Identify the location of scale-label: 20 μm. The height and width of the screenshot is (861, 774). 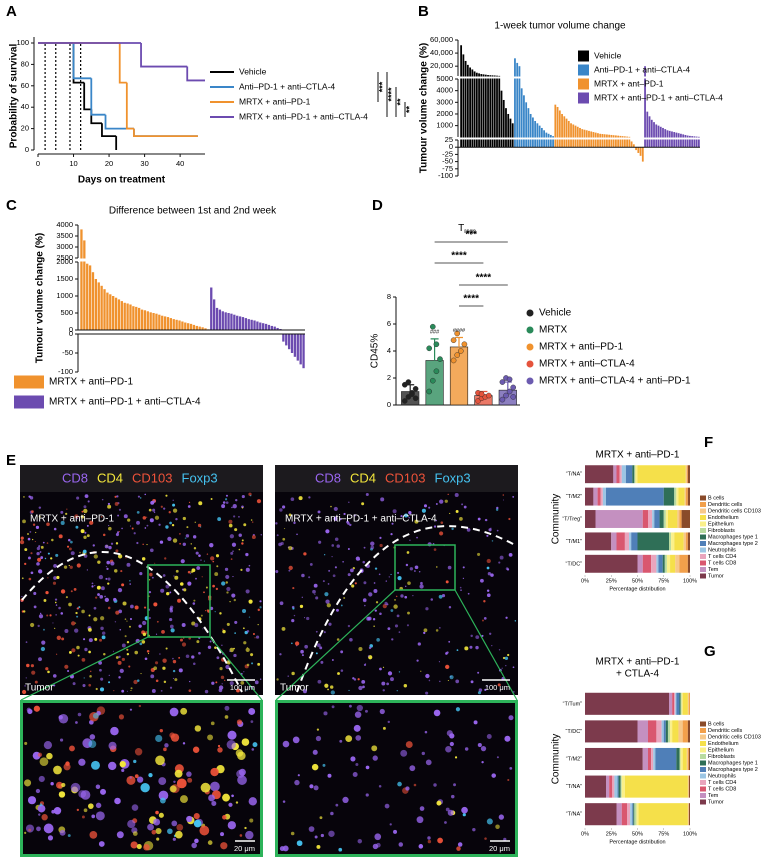
(244, 848).